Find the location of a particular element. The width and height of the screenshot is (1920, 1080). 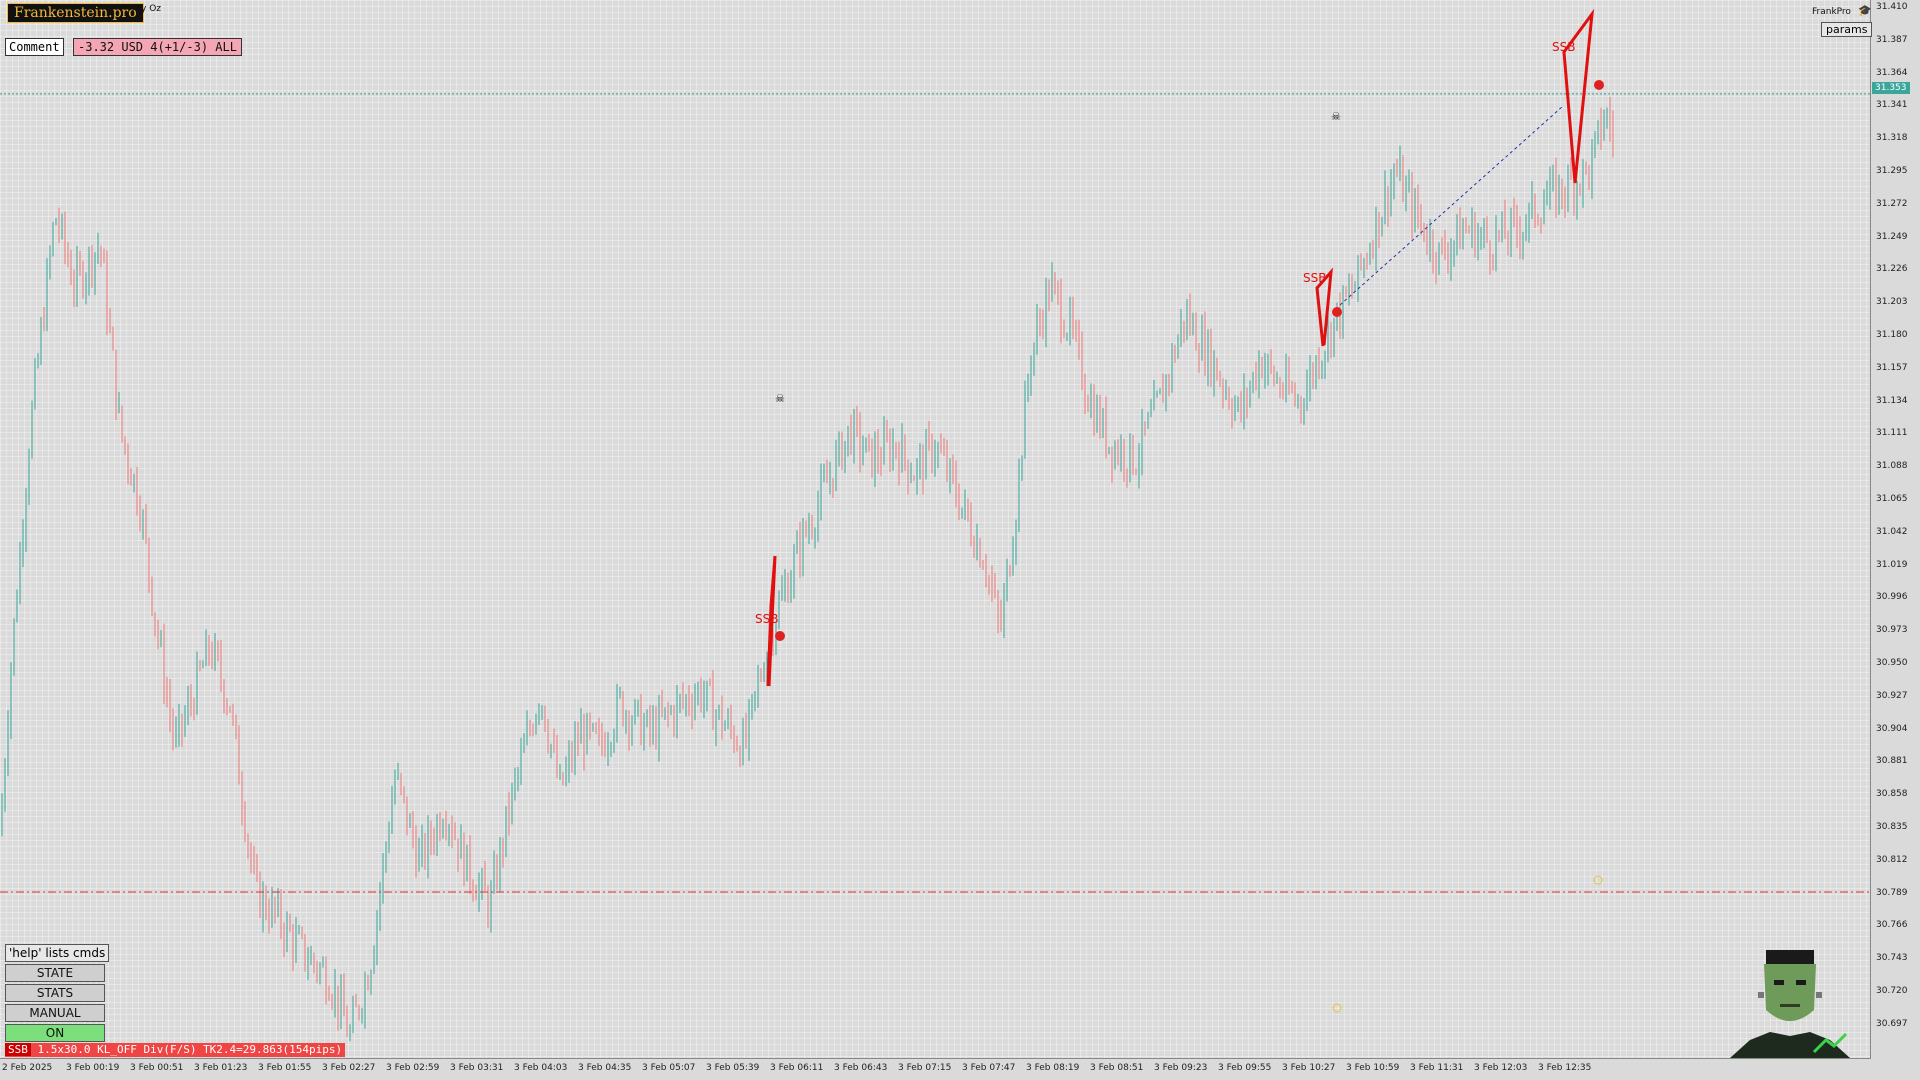

price-tick-label: 31.180 is located at coordinates (1892, 335).